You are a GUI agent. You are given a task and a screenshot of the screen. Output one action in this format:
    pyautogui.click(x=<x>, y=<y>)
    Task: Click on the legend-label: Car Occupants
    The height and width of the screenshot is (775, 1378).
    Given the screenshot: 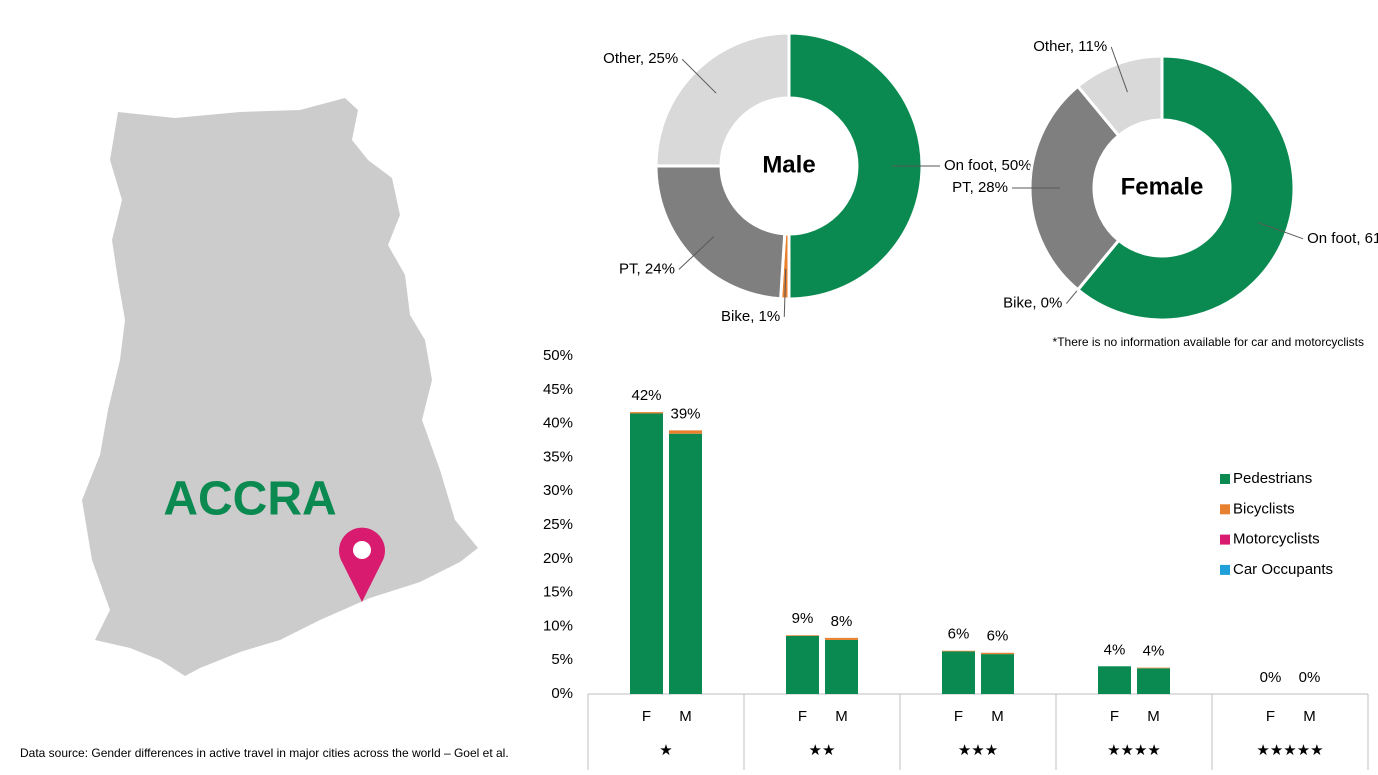 What is the action you would take?
    pyautogui.click(x=1283, y=569)
    